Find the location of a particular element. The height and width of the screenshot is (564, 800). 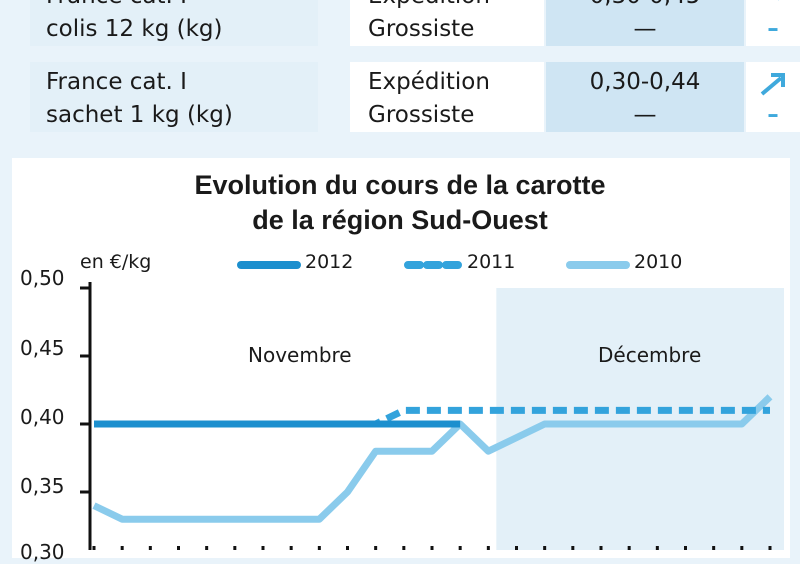

price-expedition: 0,30-0,44 is located at coordinates (645, 82).